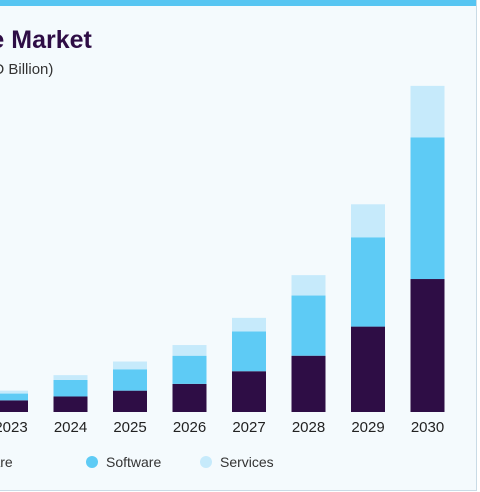 The height and width of the screenshot is (492, 480). Describe the element at coordinates (308, 285) in the screenshot. I see `bar-services-2028` at that location.